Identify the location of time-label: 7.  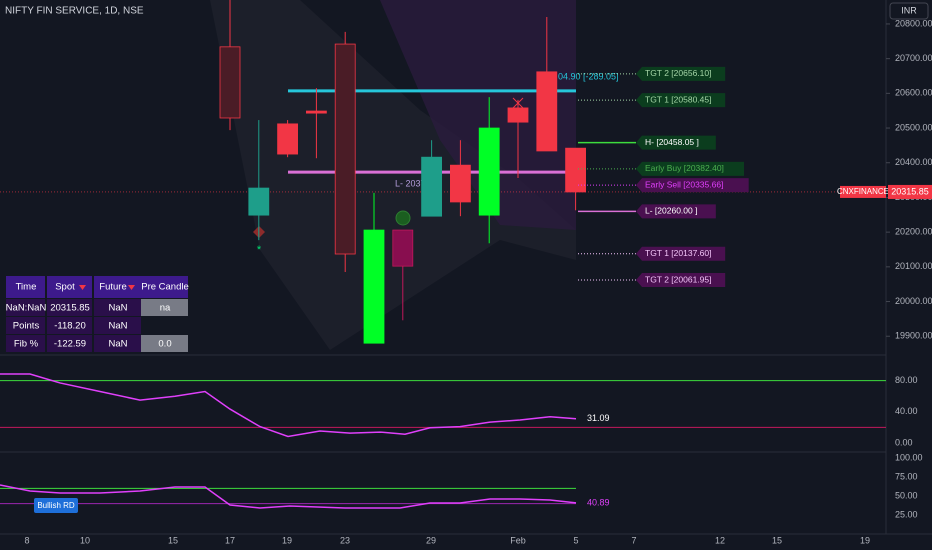
(633, 540).